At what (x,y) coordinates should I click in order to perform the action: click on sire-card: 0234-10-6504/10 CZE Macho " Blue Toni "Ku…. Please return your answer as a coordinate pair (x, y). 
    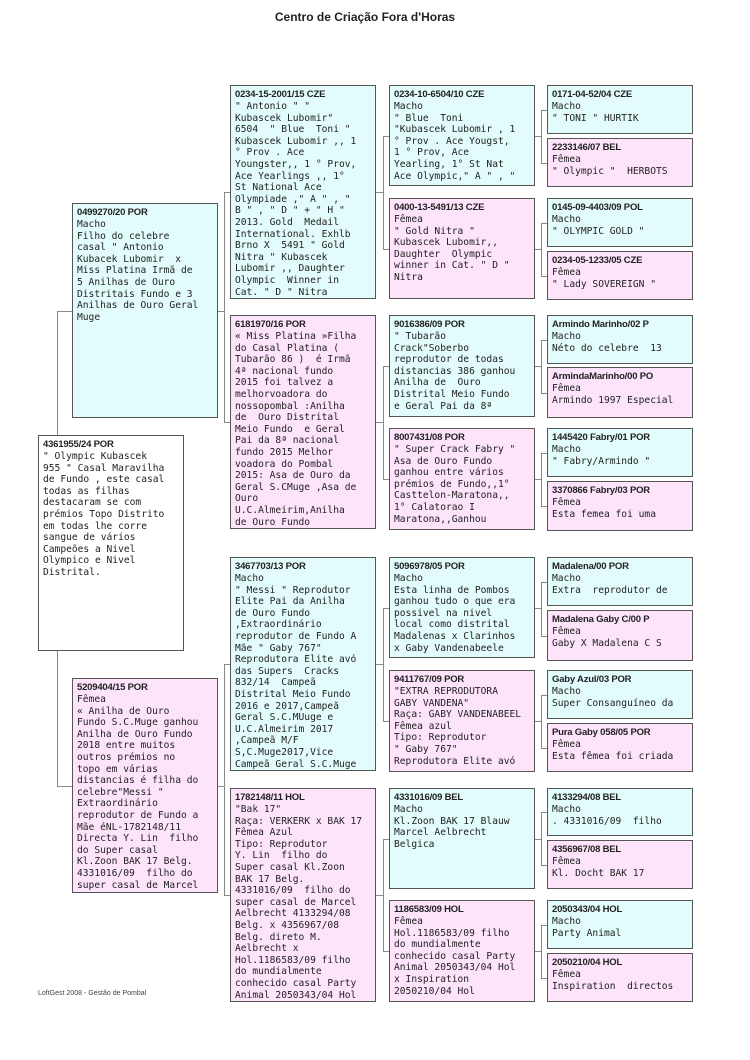
    Looking at the image, I should click on (462, 135).